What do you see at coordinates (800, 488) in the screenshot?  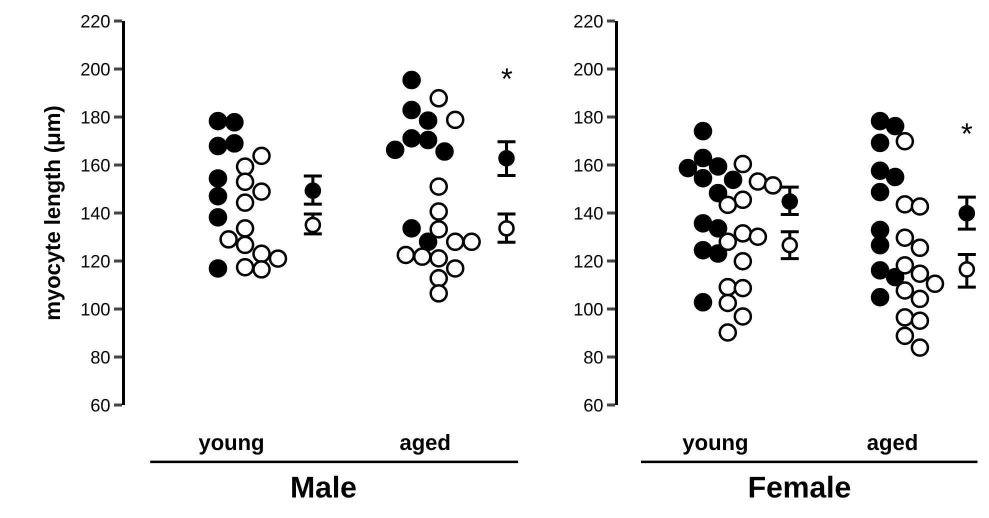 I see `x-axis-title: Female` at bounding box center [800, 488].